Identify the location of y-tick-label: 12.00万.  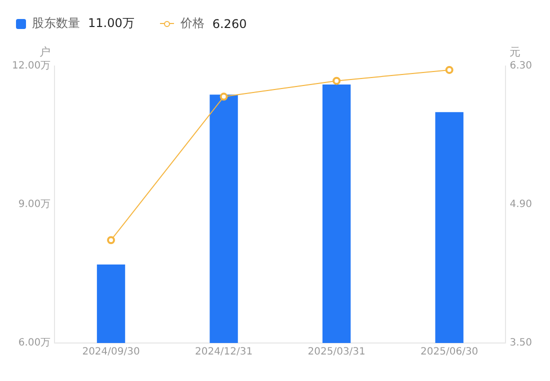
(31, 66).